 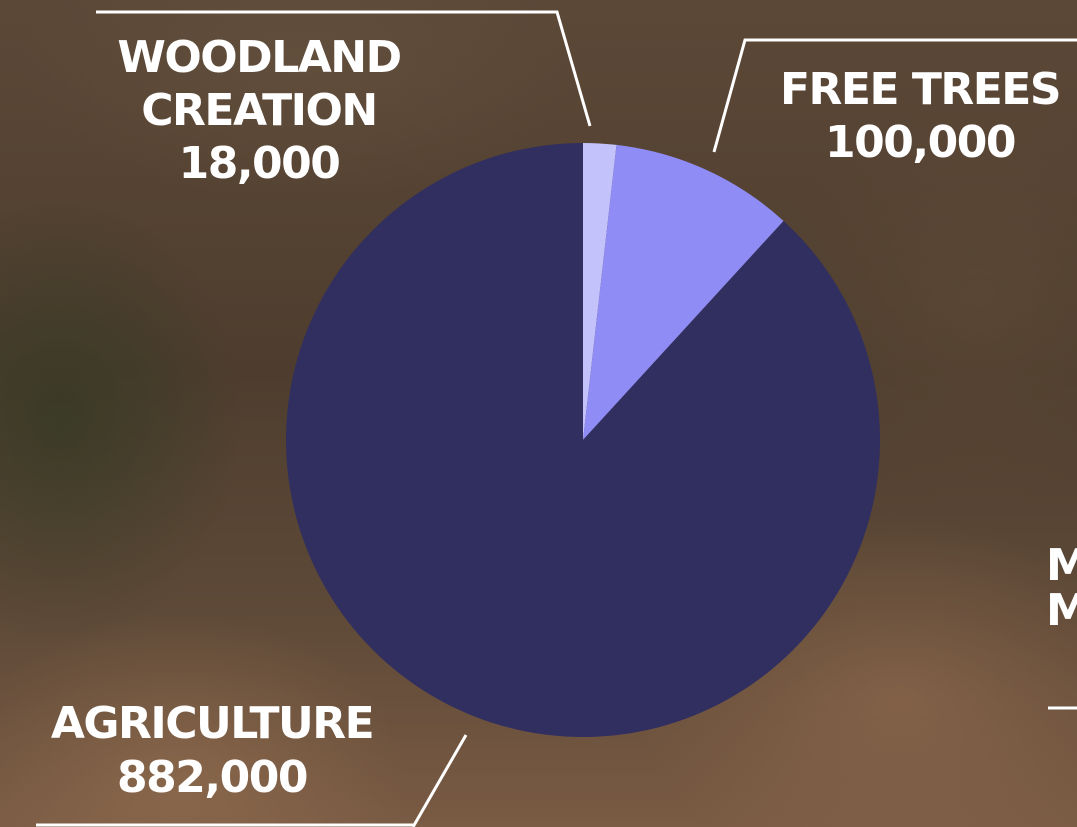 What do you see at coordinates (258, 110) in the screenshot?
I see `woodland-creation-label-line2: CREATION` at bounding box center [258, 110].